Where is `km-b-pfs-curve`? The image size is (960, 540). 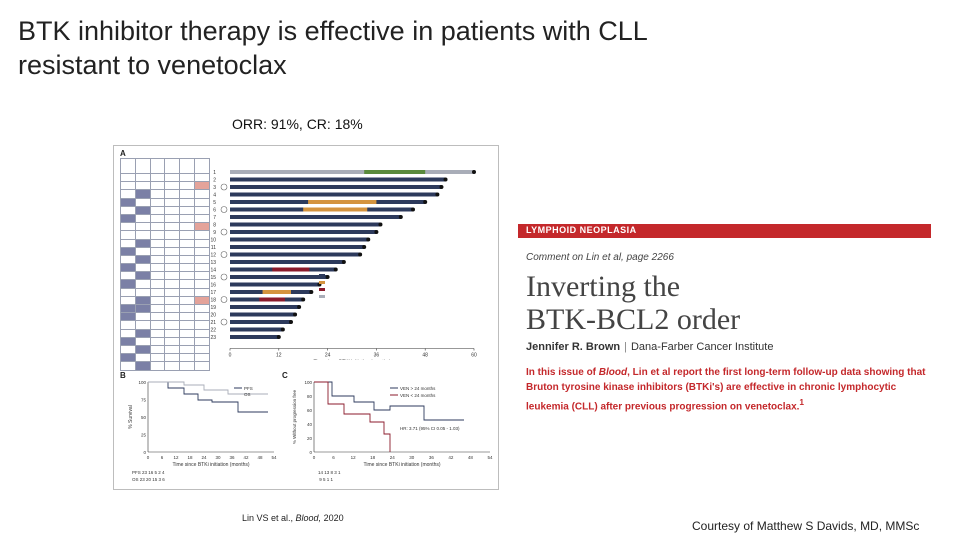
km-b-pfs-curve is located at coordinates (208, 397).